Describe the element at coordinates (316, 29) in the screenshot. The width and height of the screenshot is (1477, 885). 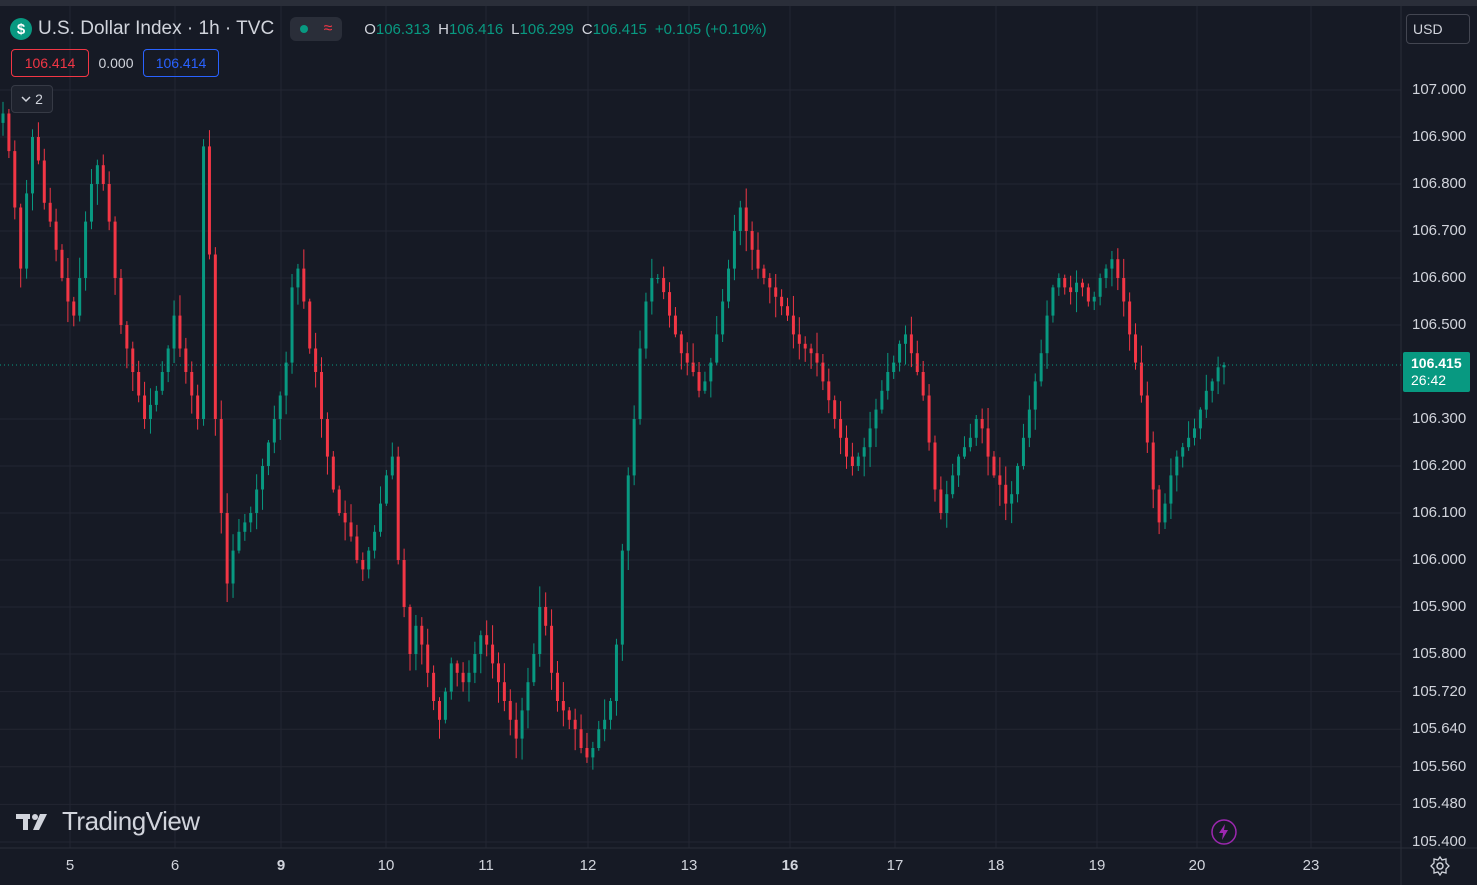
I see `market-status-pill: ≈` at that location.